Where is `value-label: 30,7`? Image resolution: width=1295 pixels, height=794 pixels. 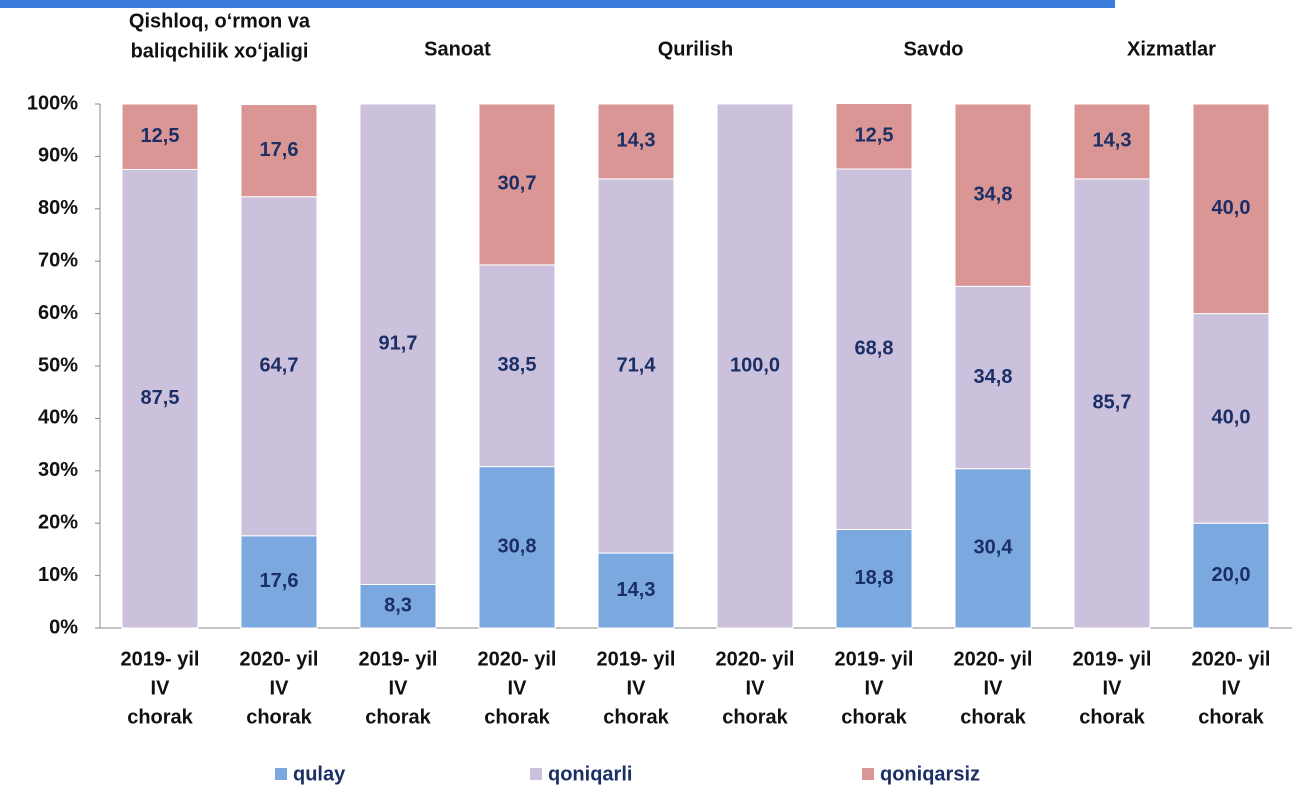
value-label: 30,7 is located at coordinates (517, 184).